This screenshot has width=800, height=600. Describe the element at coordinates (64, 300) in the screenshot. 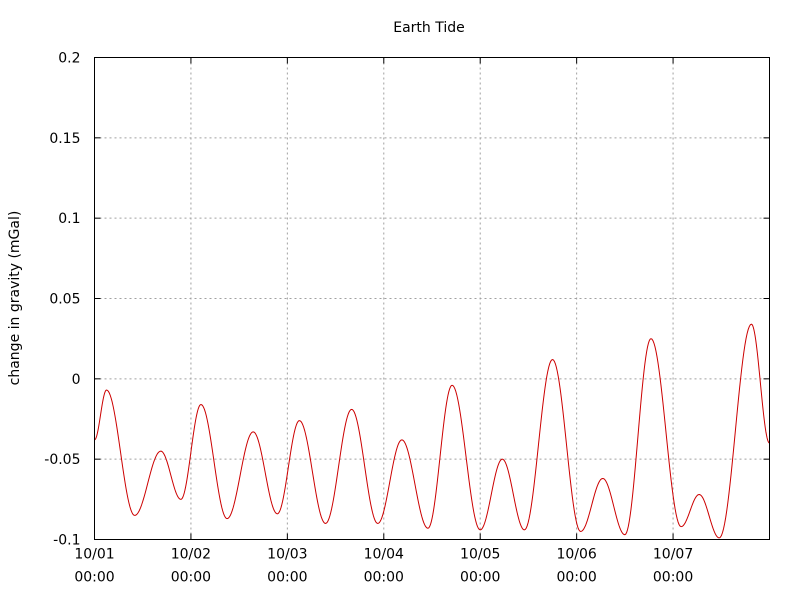

I see `y-tick-label: 0.05` at that location.